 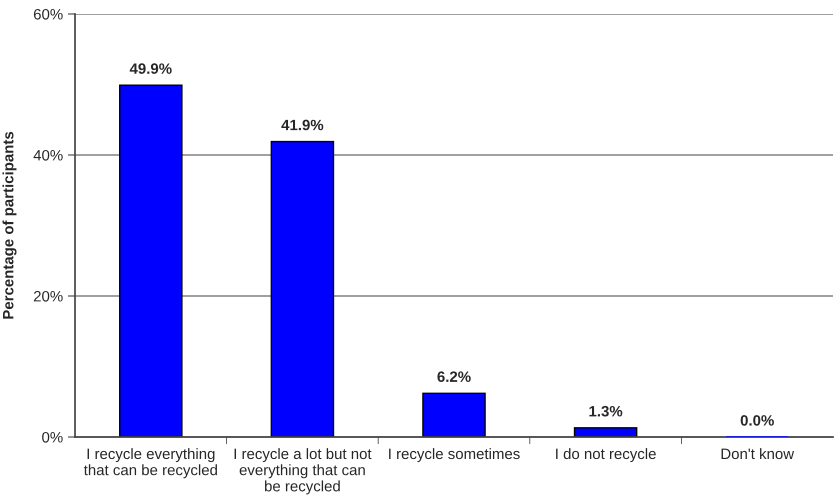 What do you see at coordinates (606, 455) in the screenshot?
I see `x-tick-label: I do not recycle` at bounding box center [606, 455].